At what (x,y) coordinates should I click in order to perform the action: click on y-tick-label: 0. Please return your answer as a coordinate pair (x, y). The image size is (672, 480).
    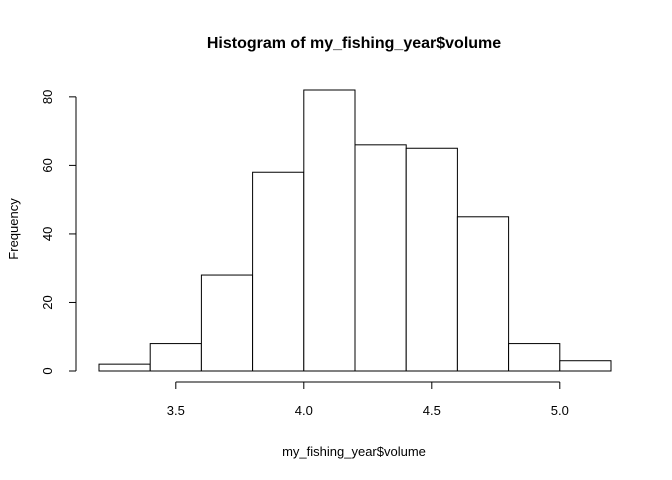
    Looking at the image, I should click on (47, 370).